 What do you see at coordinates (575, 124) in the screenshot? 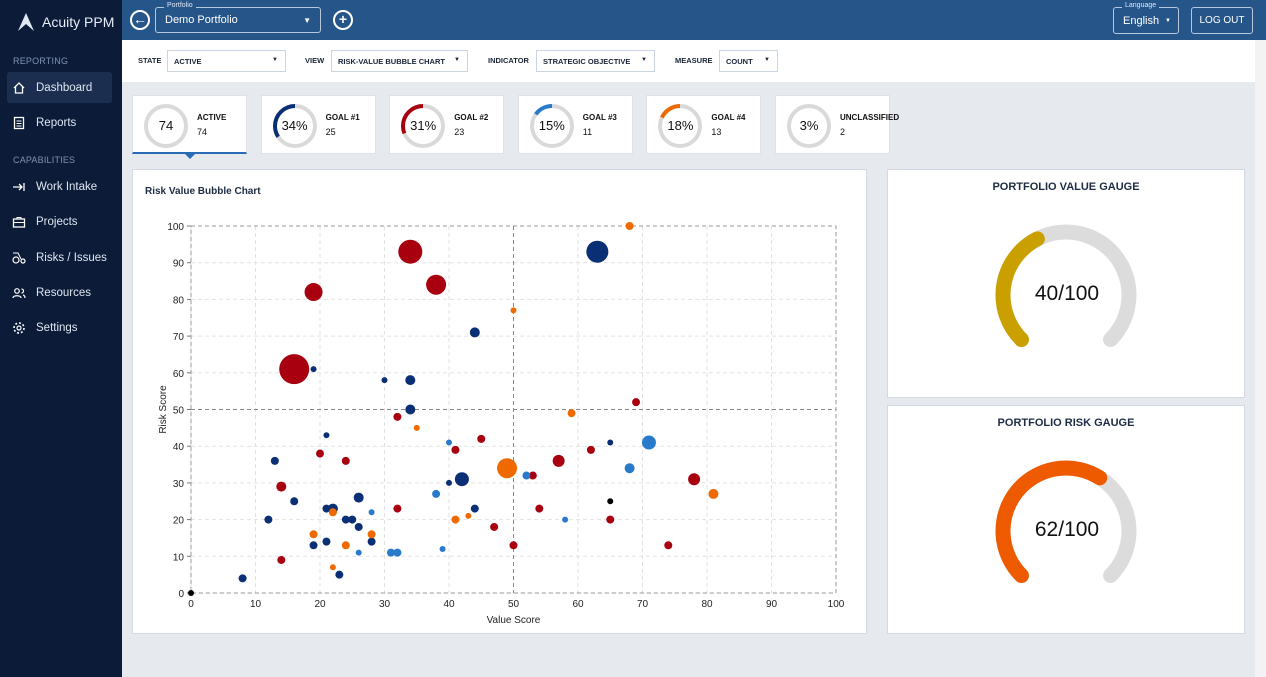
I see `indicator-card: 15% GOAL #3 11` at bounding box center [575, 124].